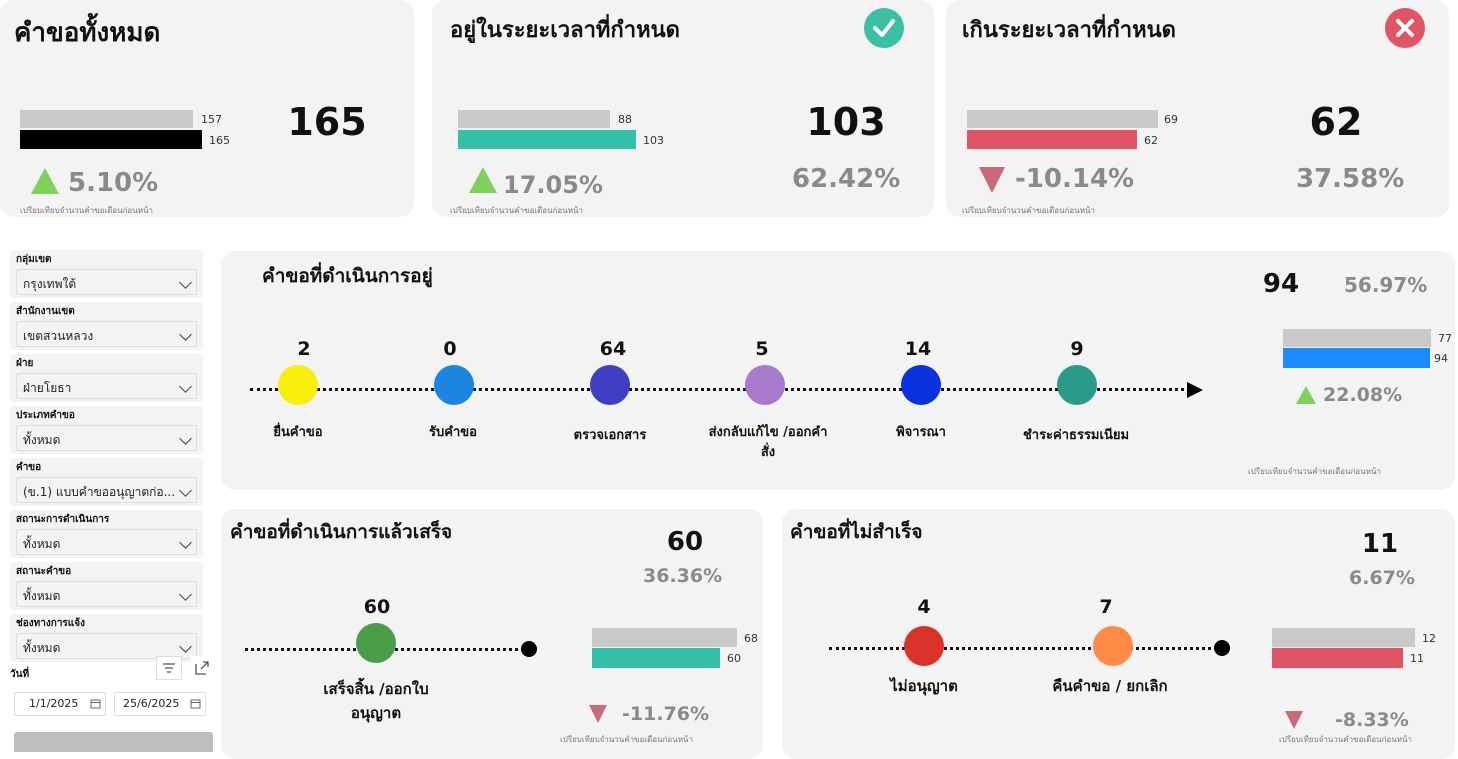 This screenshot has height=759, width=1458. Describe the element at coordinates (450, 349) in the screenshot. I see `step-count: 0` at that location.